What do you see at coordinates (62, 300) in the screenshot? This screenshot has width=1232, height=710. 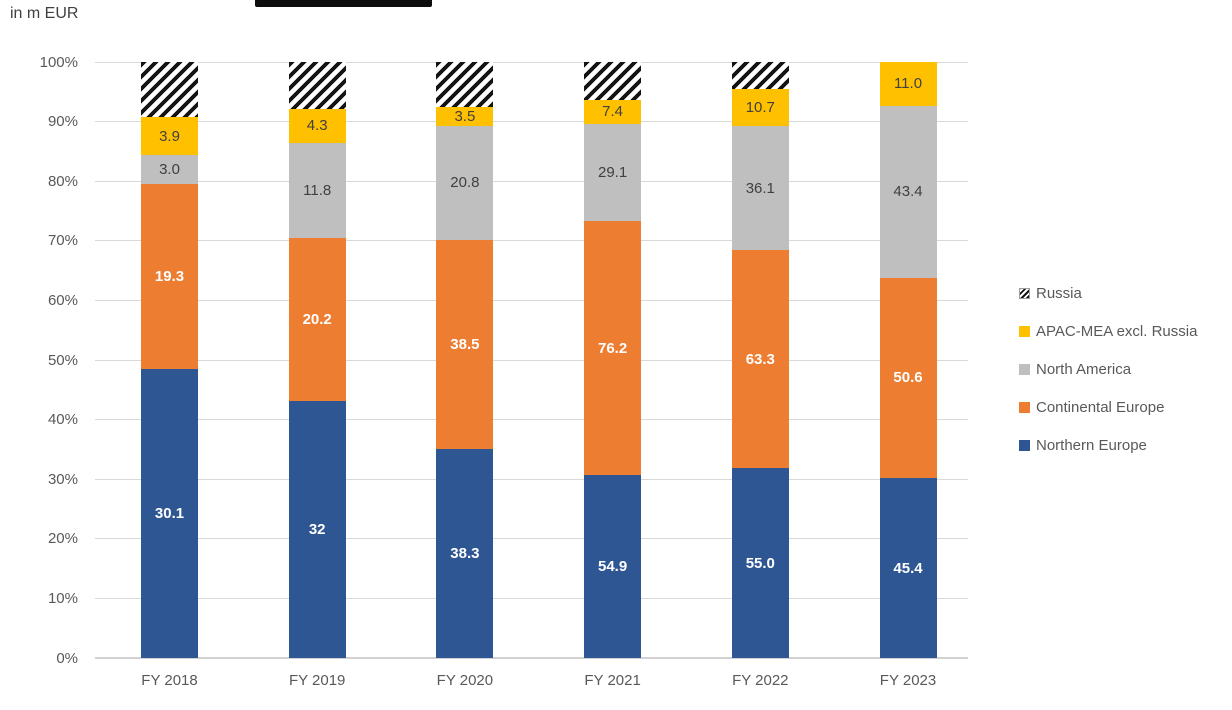 I see `y-tick-label: 60%` at bounding box center [62, 300].